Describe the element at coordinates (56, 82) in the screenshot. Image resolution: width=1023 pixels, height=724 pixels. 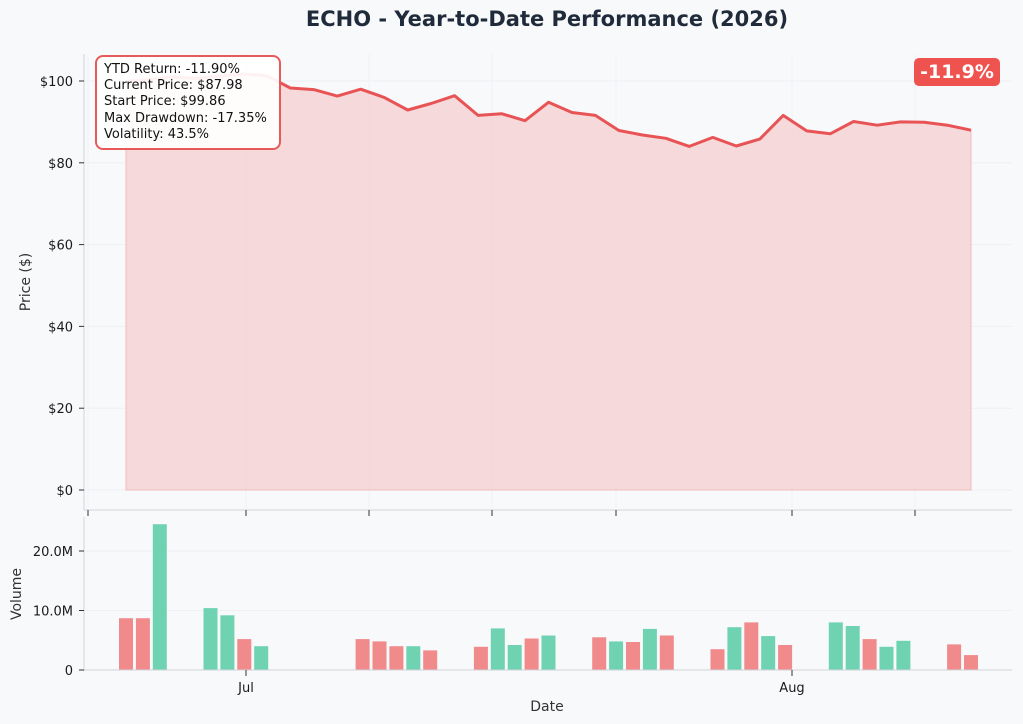
I see `price-y-tick-label: $100` at that location.